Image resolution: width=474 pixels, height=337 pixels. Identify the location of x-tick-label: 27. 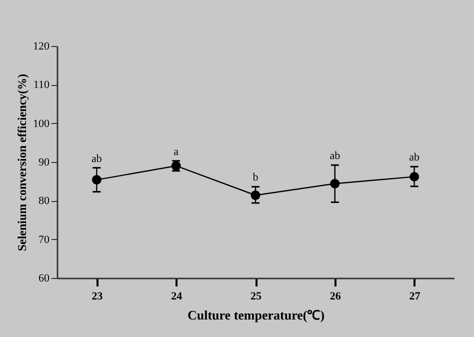
(415, 296).